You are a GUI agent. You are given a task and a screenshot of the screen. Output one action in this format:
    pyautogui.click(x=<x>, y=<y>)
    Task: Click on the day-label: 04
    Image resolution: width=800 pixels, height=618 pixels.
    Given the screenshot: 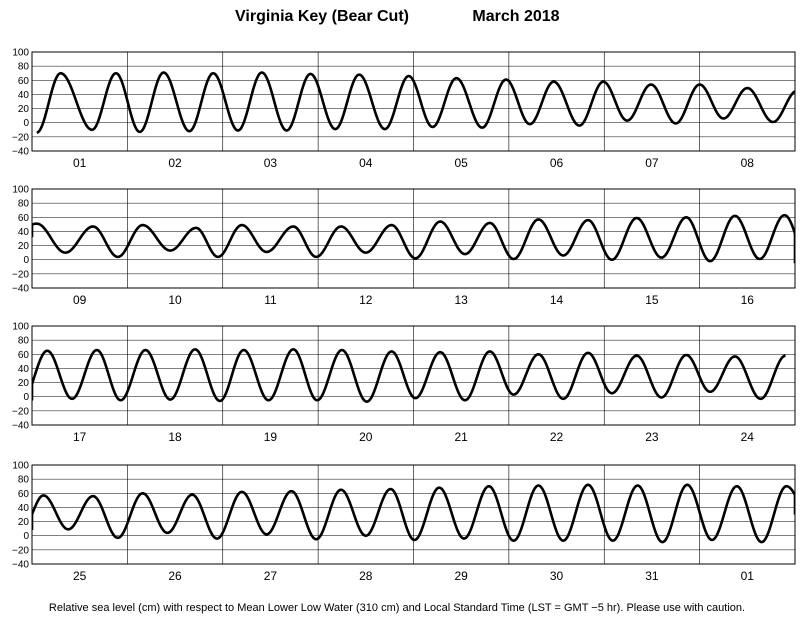 What is the action you would take?
    pyautogui.click(x=366, y=163)
    